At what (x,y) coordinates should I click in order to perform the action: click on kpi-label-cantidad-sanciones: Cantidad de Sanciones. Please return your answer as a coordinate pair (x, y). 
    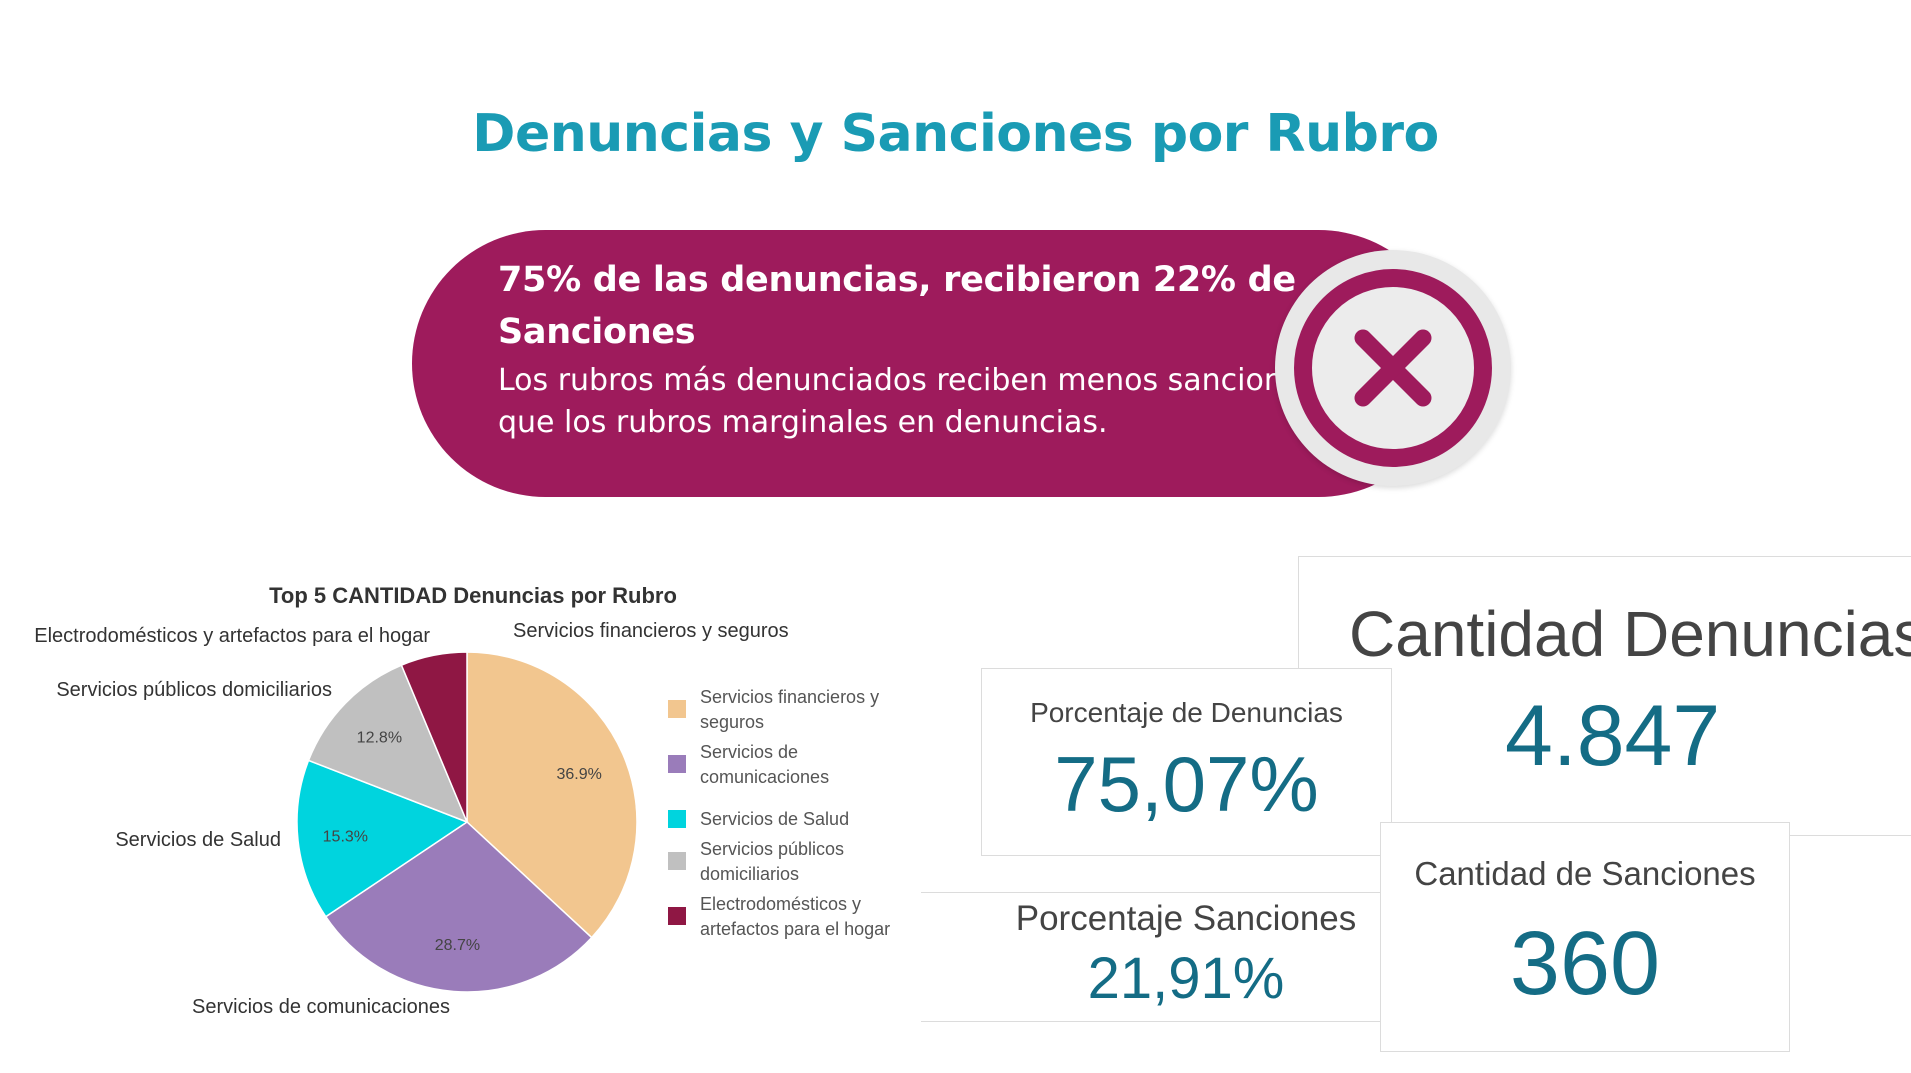
    Looking at the image, I should click on (1585, 873).